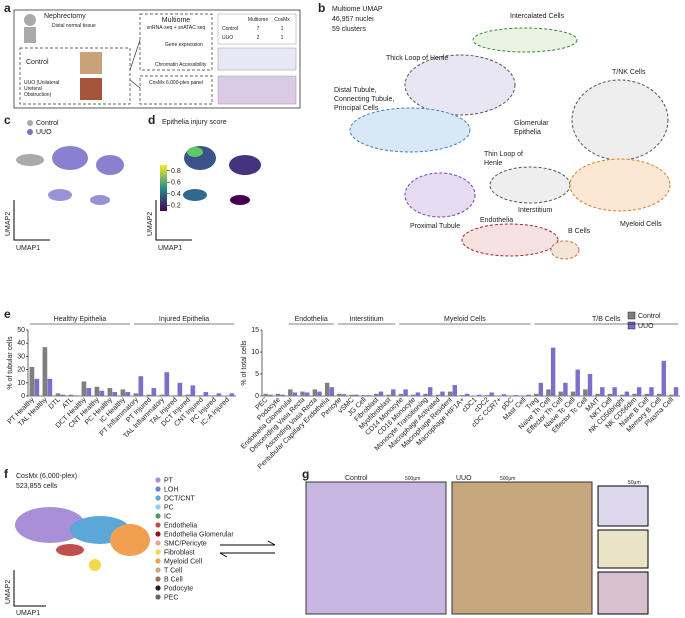 The width and height of the screenshot is (685, 618). I want to click on y-tick-label: 15, so click(255, 330).